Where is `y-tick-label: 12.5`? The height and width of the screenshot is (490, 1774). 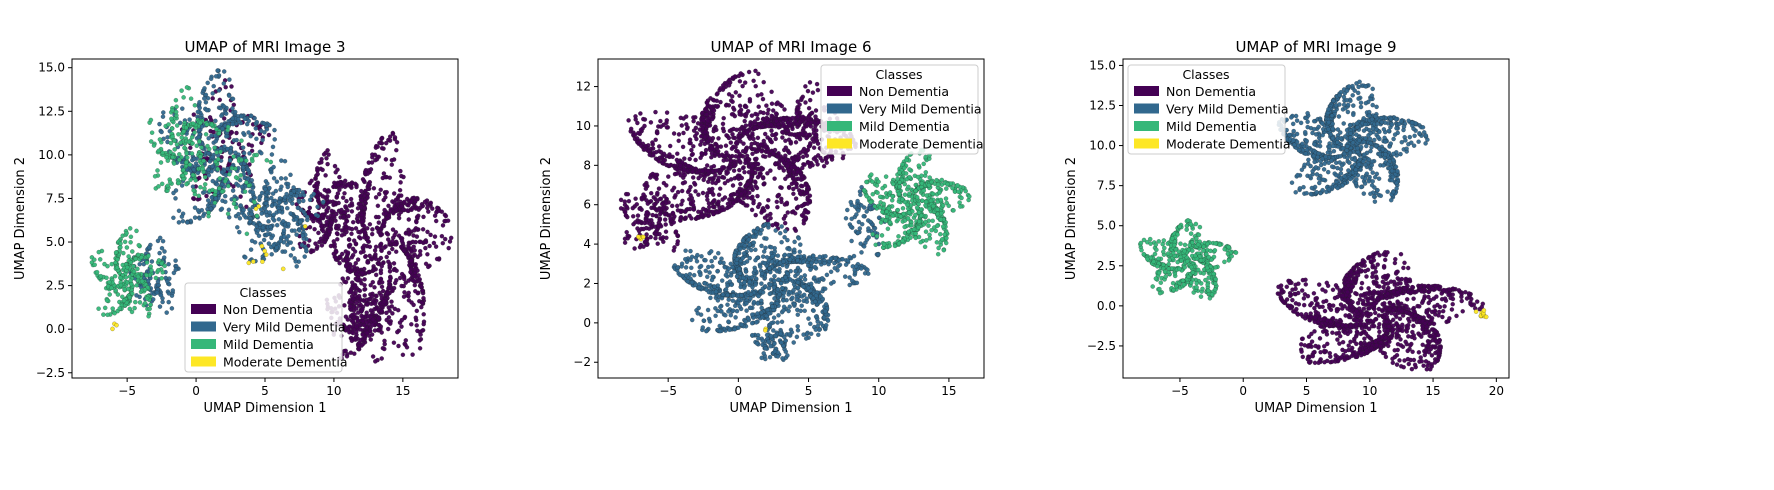
y-tick-label: 12.5 is located at coordinates (51, 111).